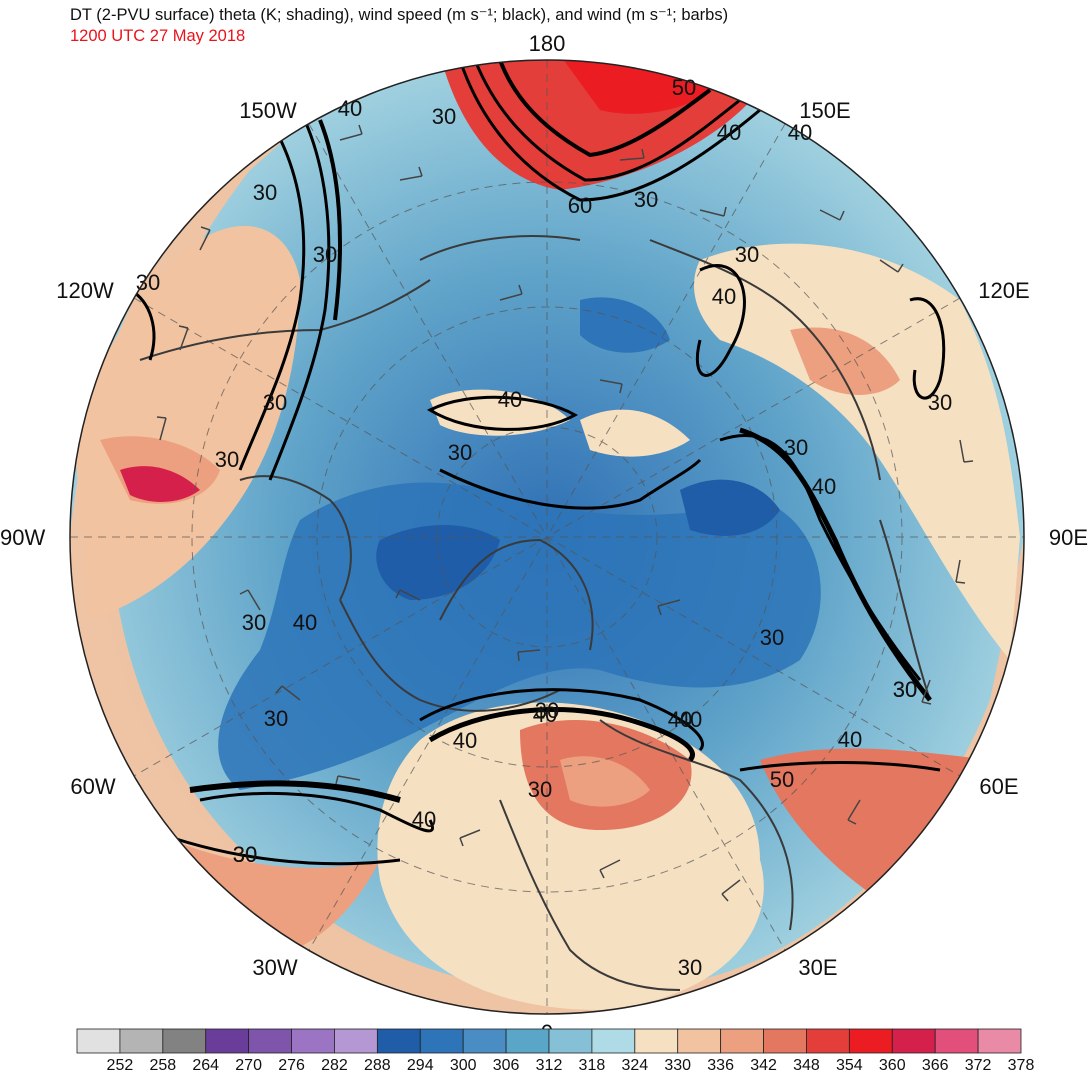  I want to click on colorbar-tick-label: 306, so click(506, 1065).